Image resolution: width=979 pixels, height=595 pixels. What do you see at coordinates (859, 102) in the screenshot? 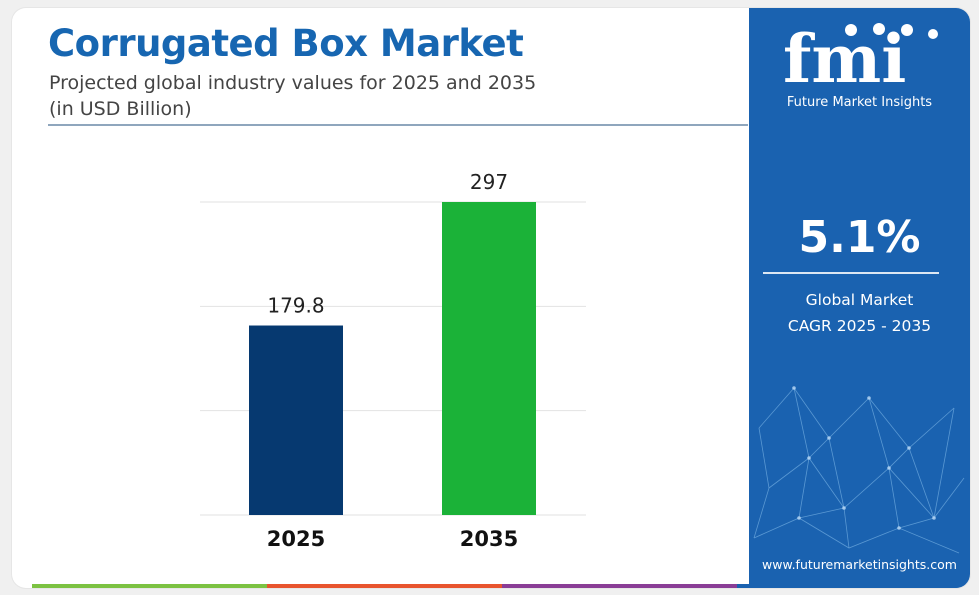
I see `logo-caption: Future Market Insights` at bounding box center [859, 102].